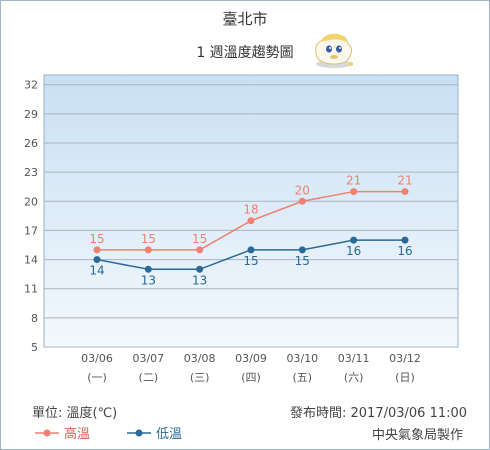 Image resolution: width=490 pixels, height=450 pixels. What do you see at coordinates (96, 271) in the screenshot?
I see `data-label-low: 14` at bounding box center [96, 271].